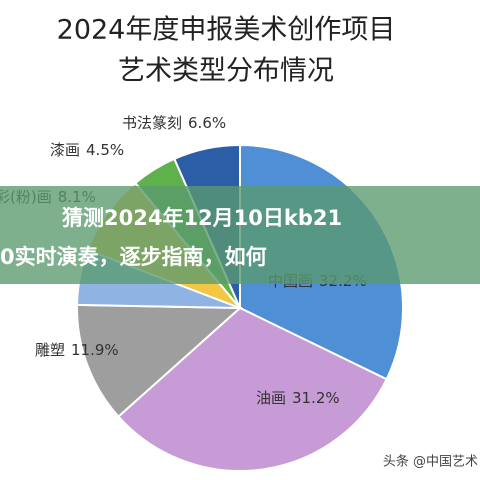 Image resolution: width=480 pixels, height=480 pixels. What do you see at coordinates (133, 257) in the screenshot?
I see `banner-line: 0实时演奏，逐步指南，如何` at bounding box center [133, 257].